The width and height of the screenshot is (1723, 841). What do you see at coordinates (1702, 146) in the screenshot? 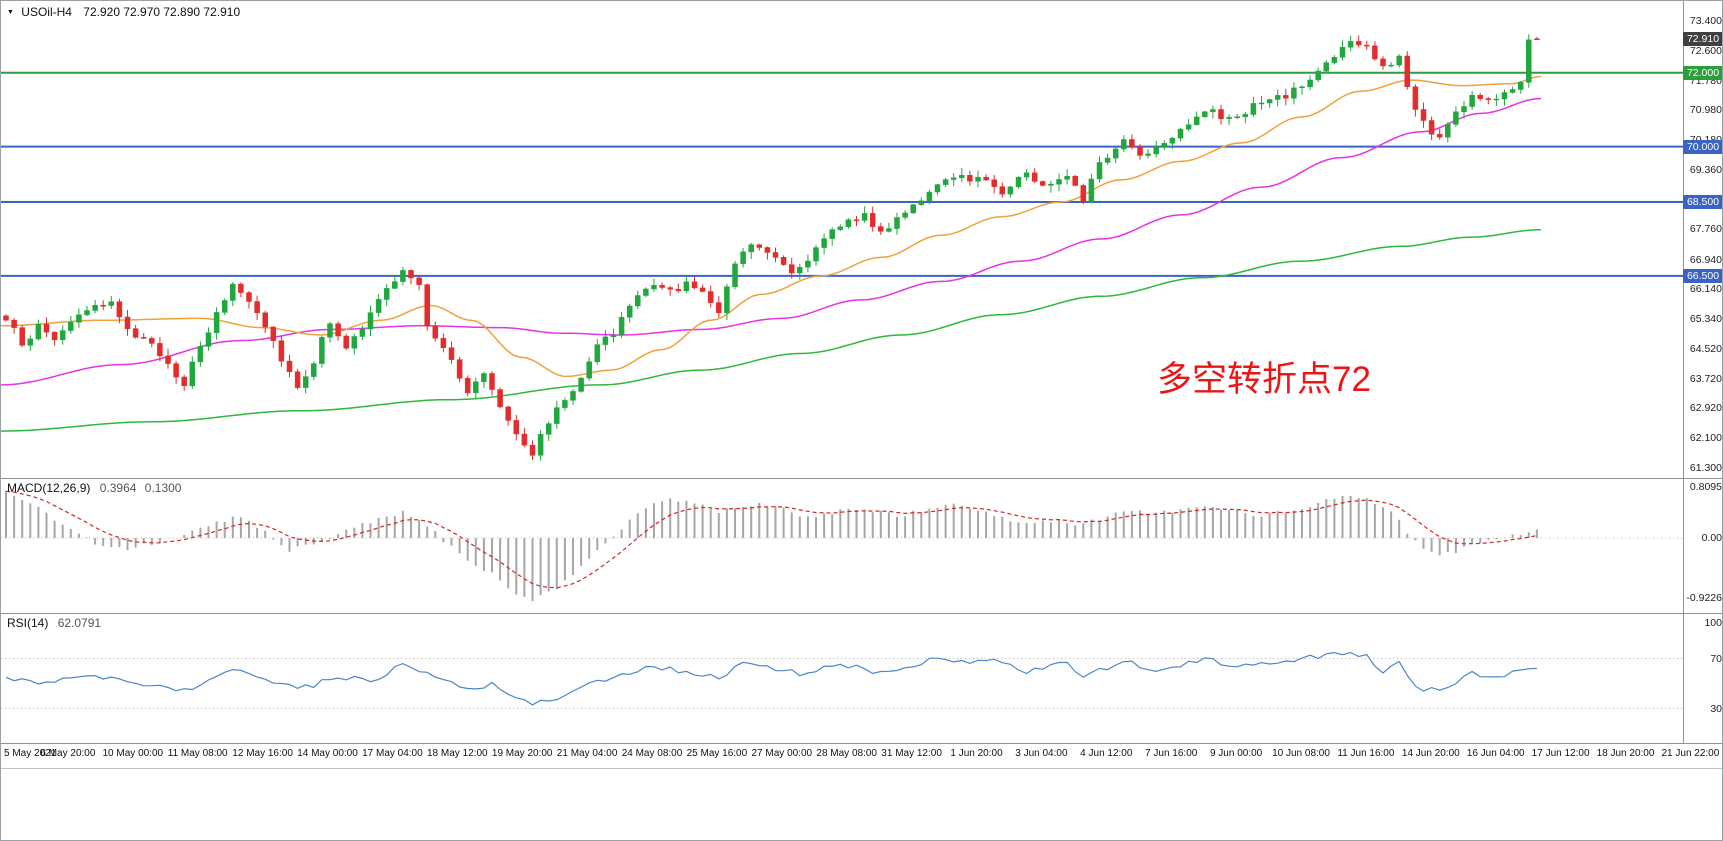
I see `price-badge-level: 70.000` at bounding box center [1702, 146].